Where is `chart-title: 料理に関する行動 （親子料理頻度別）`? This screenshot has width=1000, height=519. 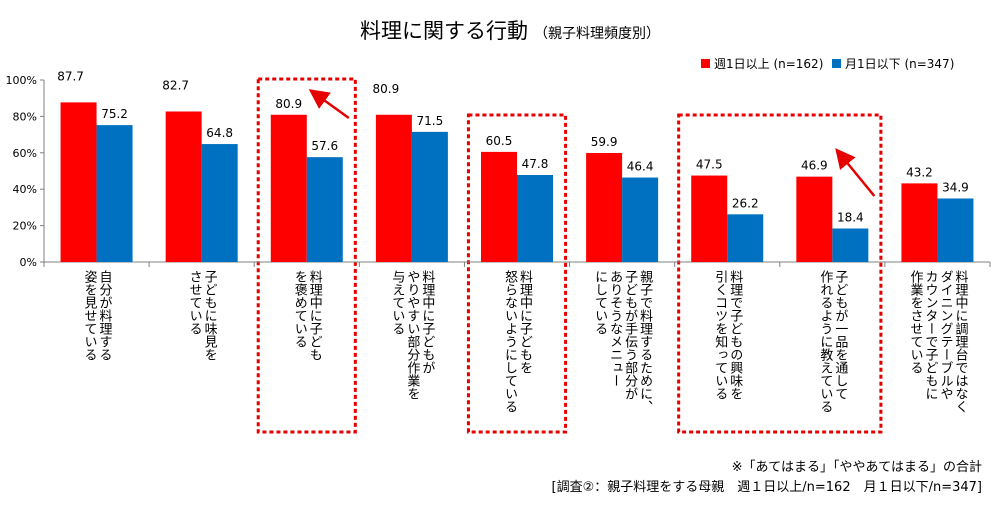 chart-title: 料理に関する行動 （親子料理頻度別） is located at coordinates (510, 31).